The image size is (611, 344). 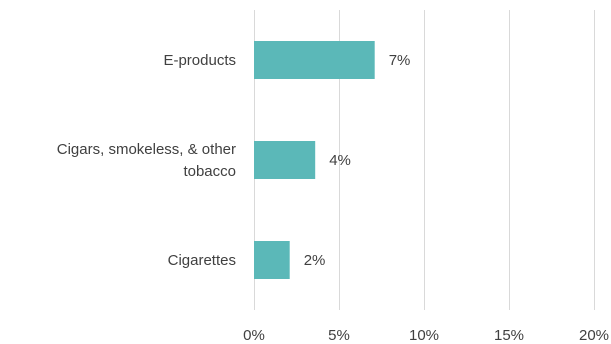 What do you see at coordinates (594, 335) in the screenshot?
I see `x-tick-label: 20%` at bounding box center [594, 335].